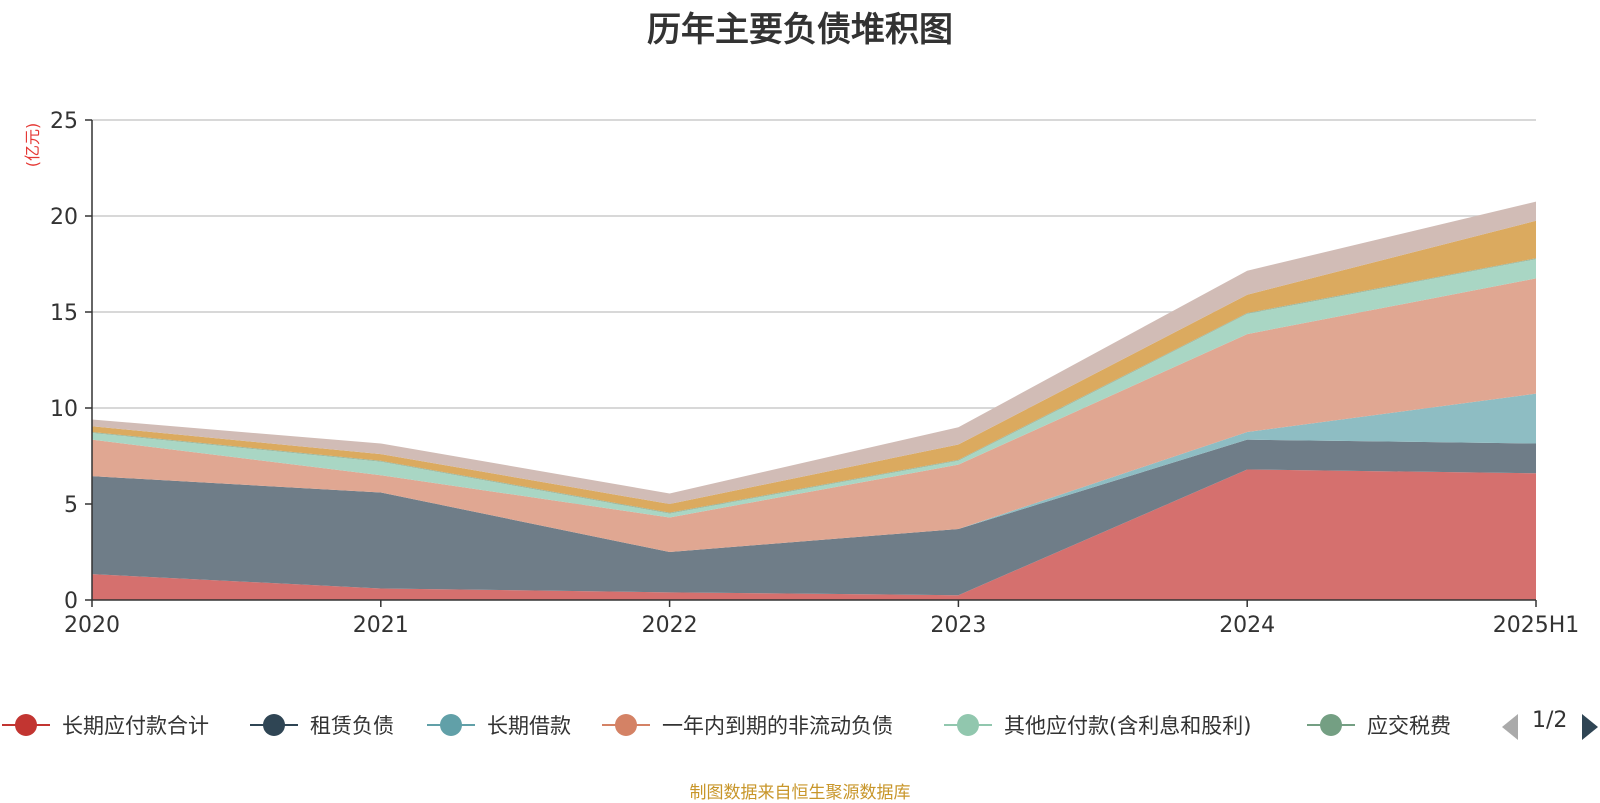 Image resolution: width=1600 pixels, height=803 pixels. What do you see at coordinates (958, 625) in the screenshot?
I see `x-tick-label: 2023` at bounding box center [958, 625].